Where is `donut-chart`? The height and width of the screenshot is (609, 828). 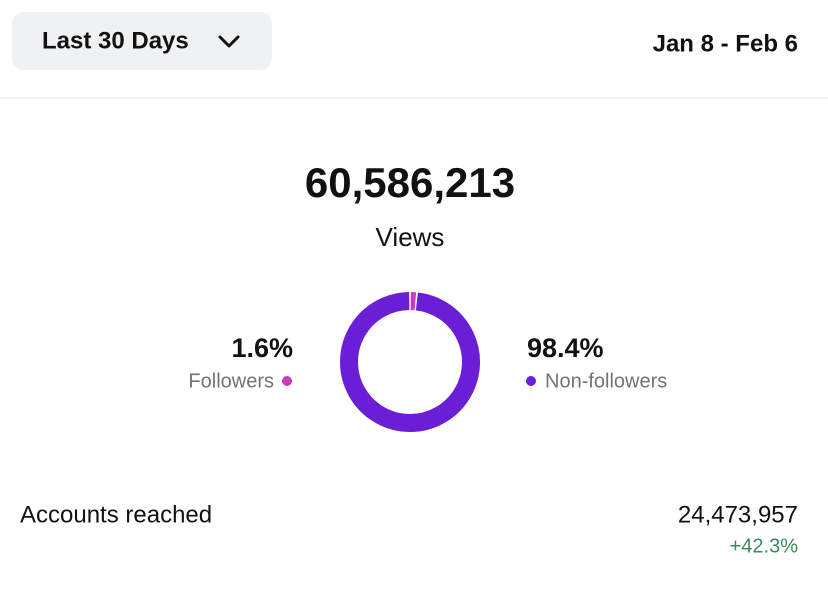
donut-chart is located at coordinates (410, 362).